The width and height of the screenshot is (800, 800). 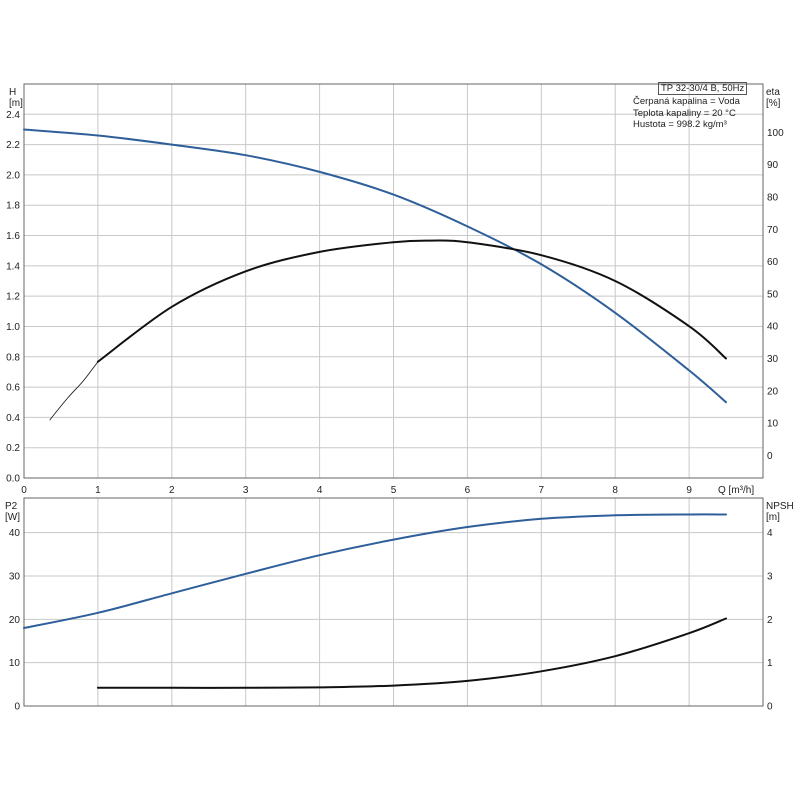 I want to click on y-tick-label-npsh: 3, so click(x=770, y=577).